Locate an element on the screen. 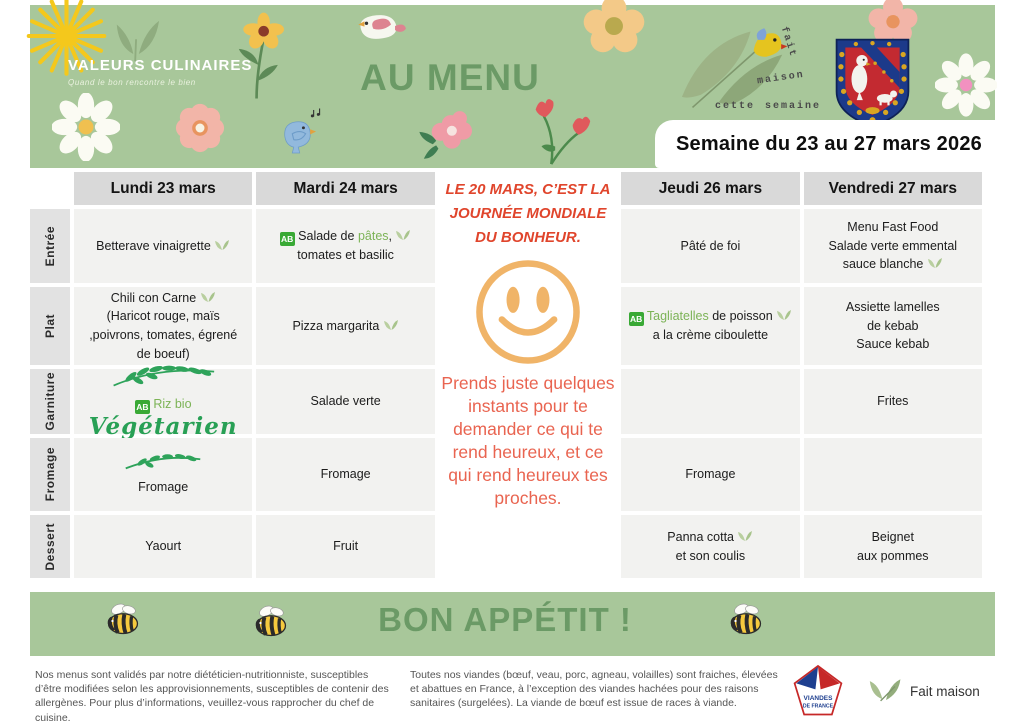 Image resolution: width=1024 pixels, height=724 pixels. menu-item-line: a la crème ciboulette is located at coordinates (710, 335).